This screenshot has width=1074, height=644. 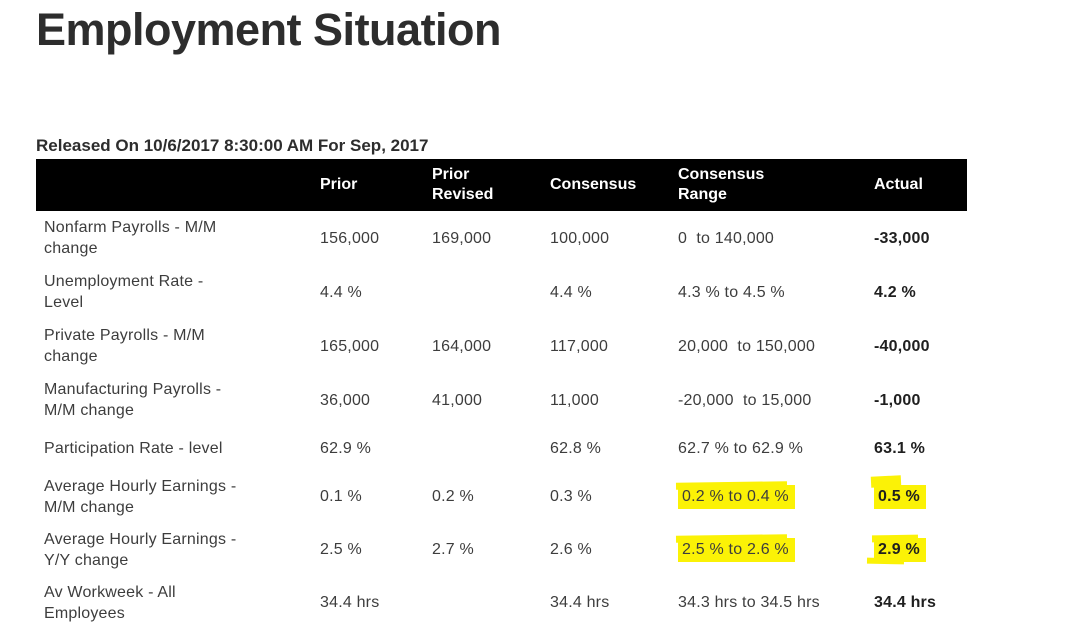 I want to click on highlight-marker: 0.2 % to 0.4 %, so click(x=736, y=496).